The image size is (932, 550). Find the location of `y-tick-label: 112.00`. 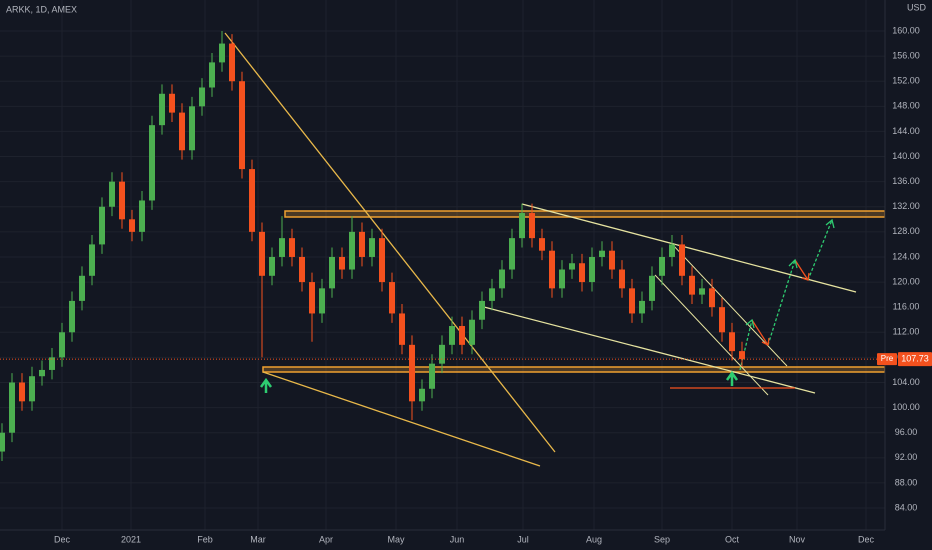

y-tick-label: 112.00 is located at coordinates (906, 332).